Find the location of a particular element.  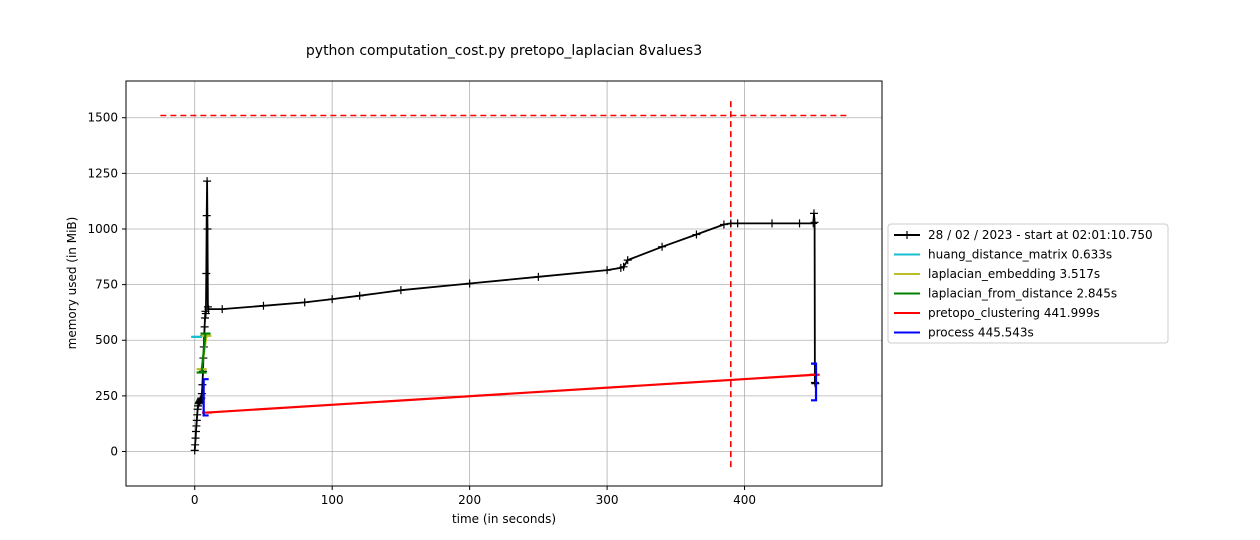

y-axis: 0 250 500 750 1000 1250 1500 is located at coordinates (106, 285).